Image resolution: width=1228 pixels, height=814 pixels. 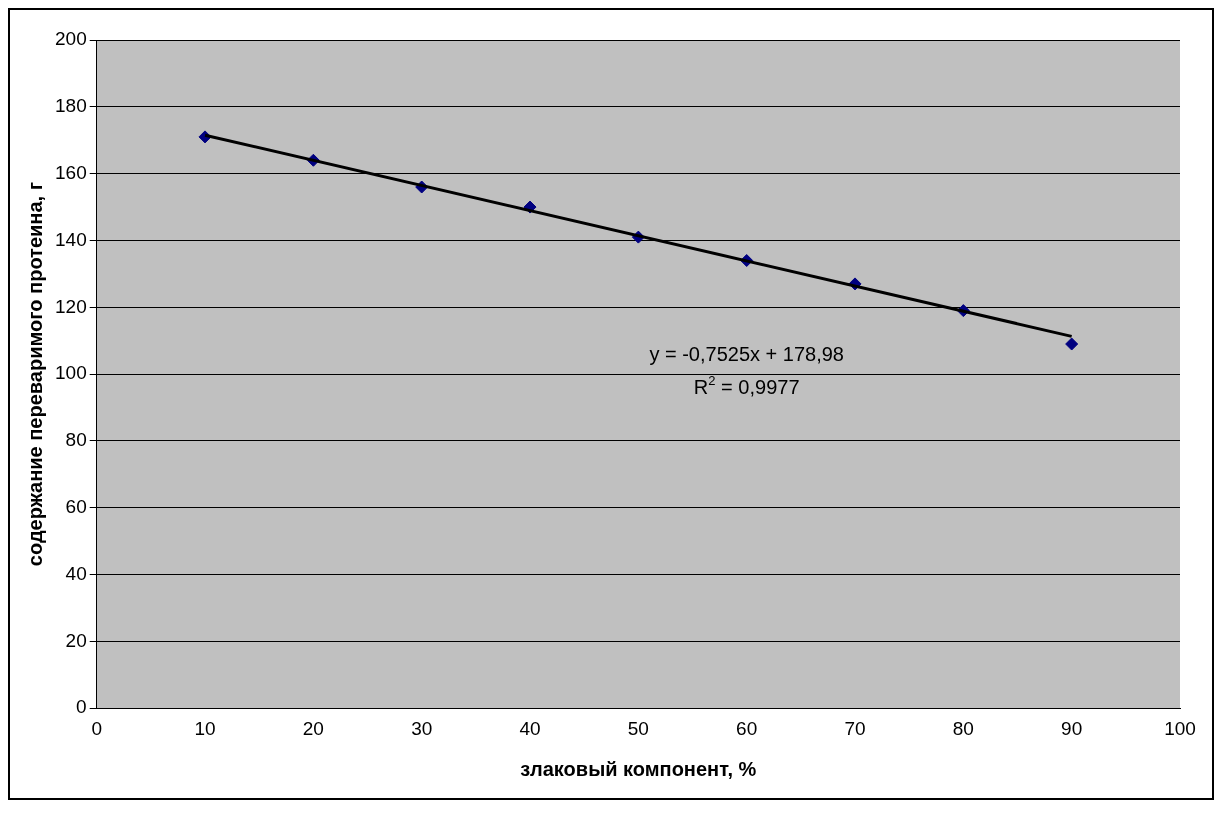 I want to click on y-tick-label: 140, so click(x=71, y=239).